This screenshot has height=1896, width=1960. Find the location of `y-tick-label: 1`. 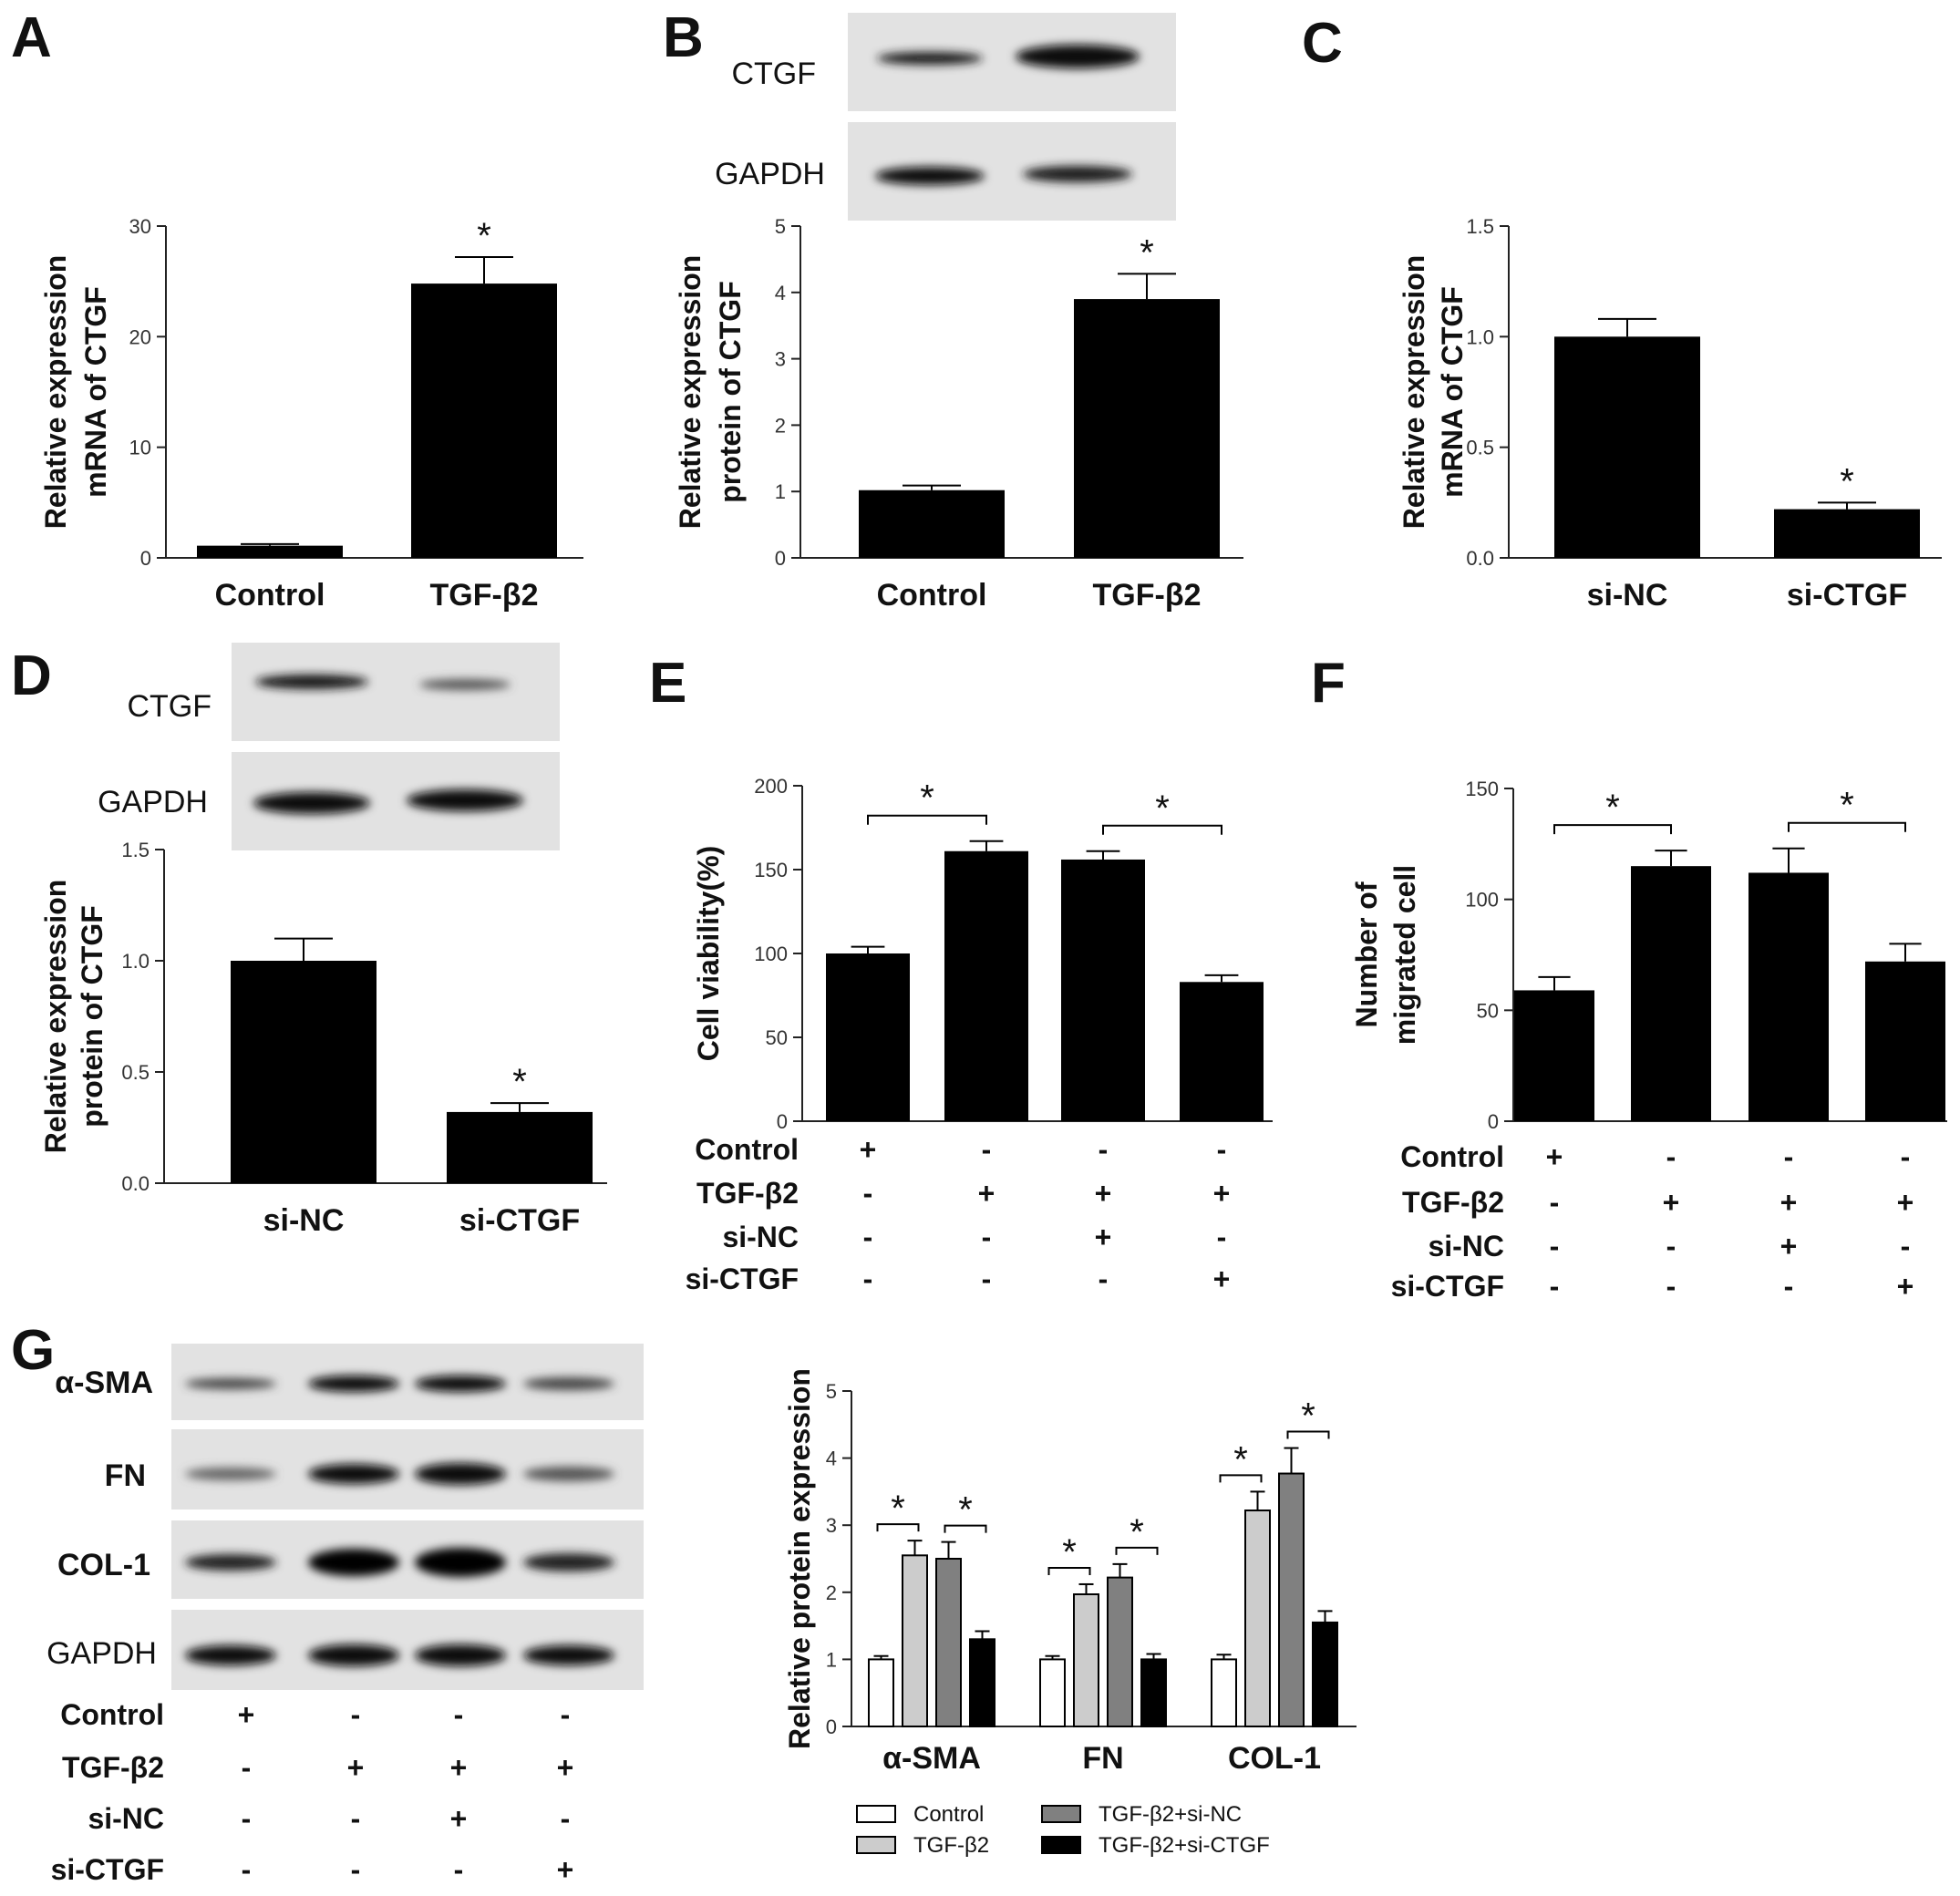

y-tick-label: 1 is located at coordinates (780, 491).